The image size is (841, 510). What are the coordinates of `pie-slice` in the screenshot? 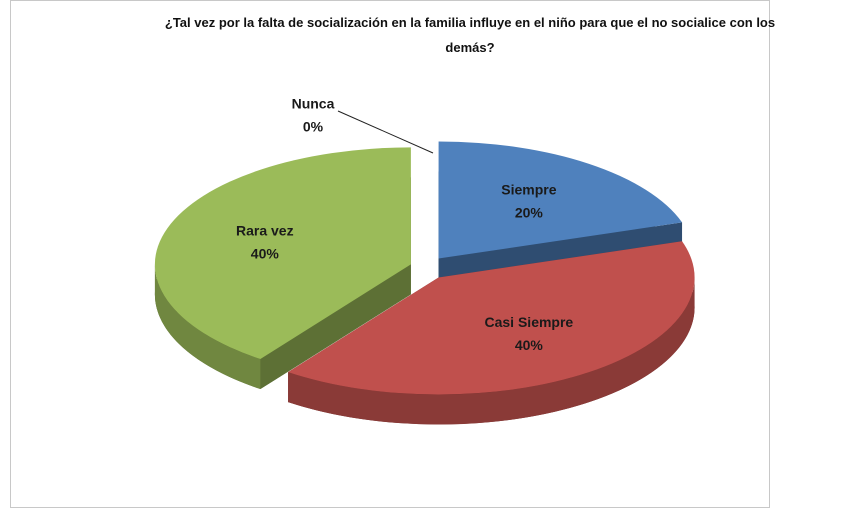 It's located at (282, 268).